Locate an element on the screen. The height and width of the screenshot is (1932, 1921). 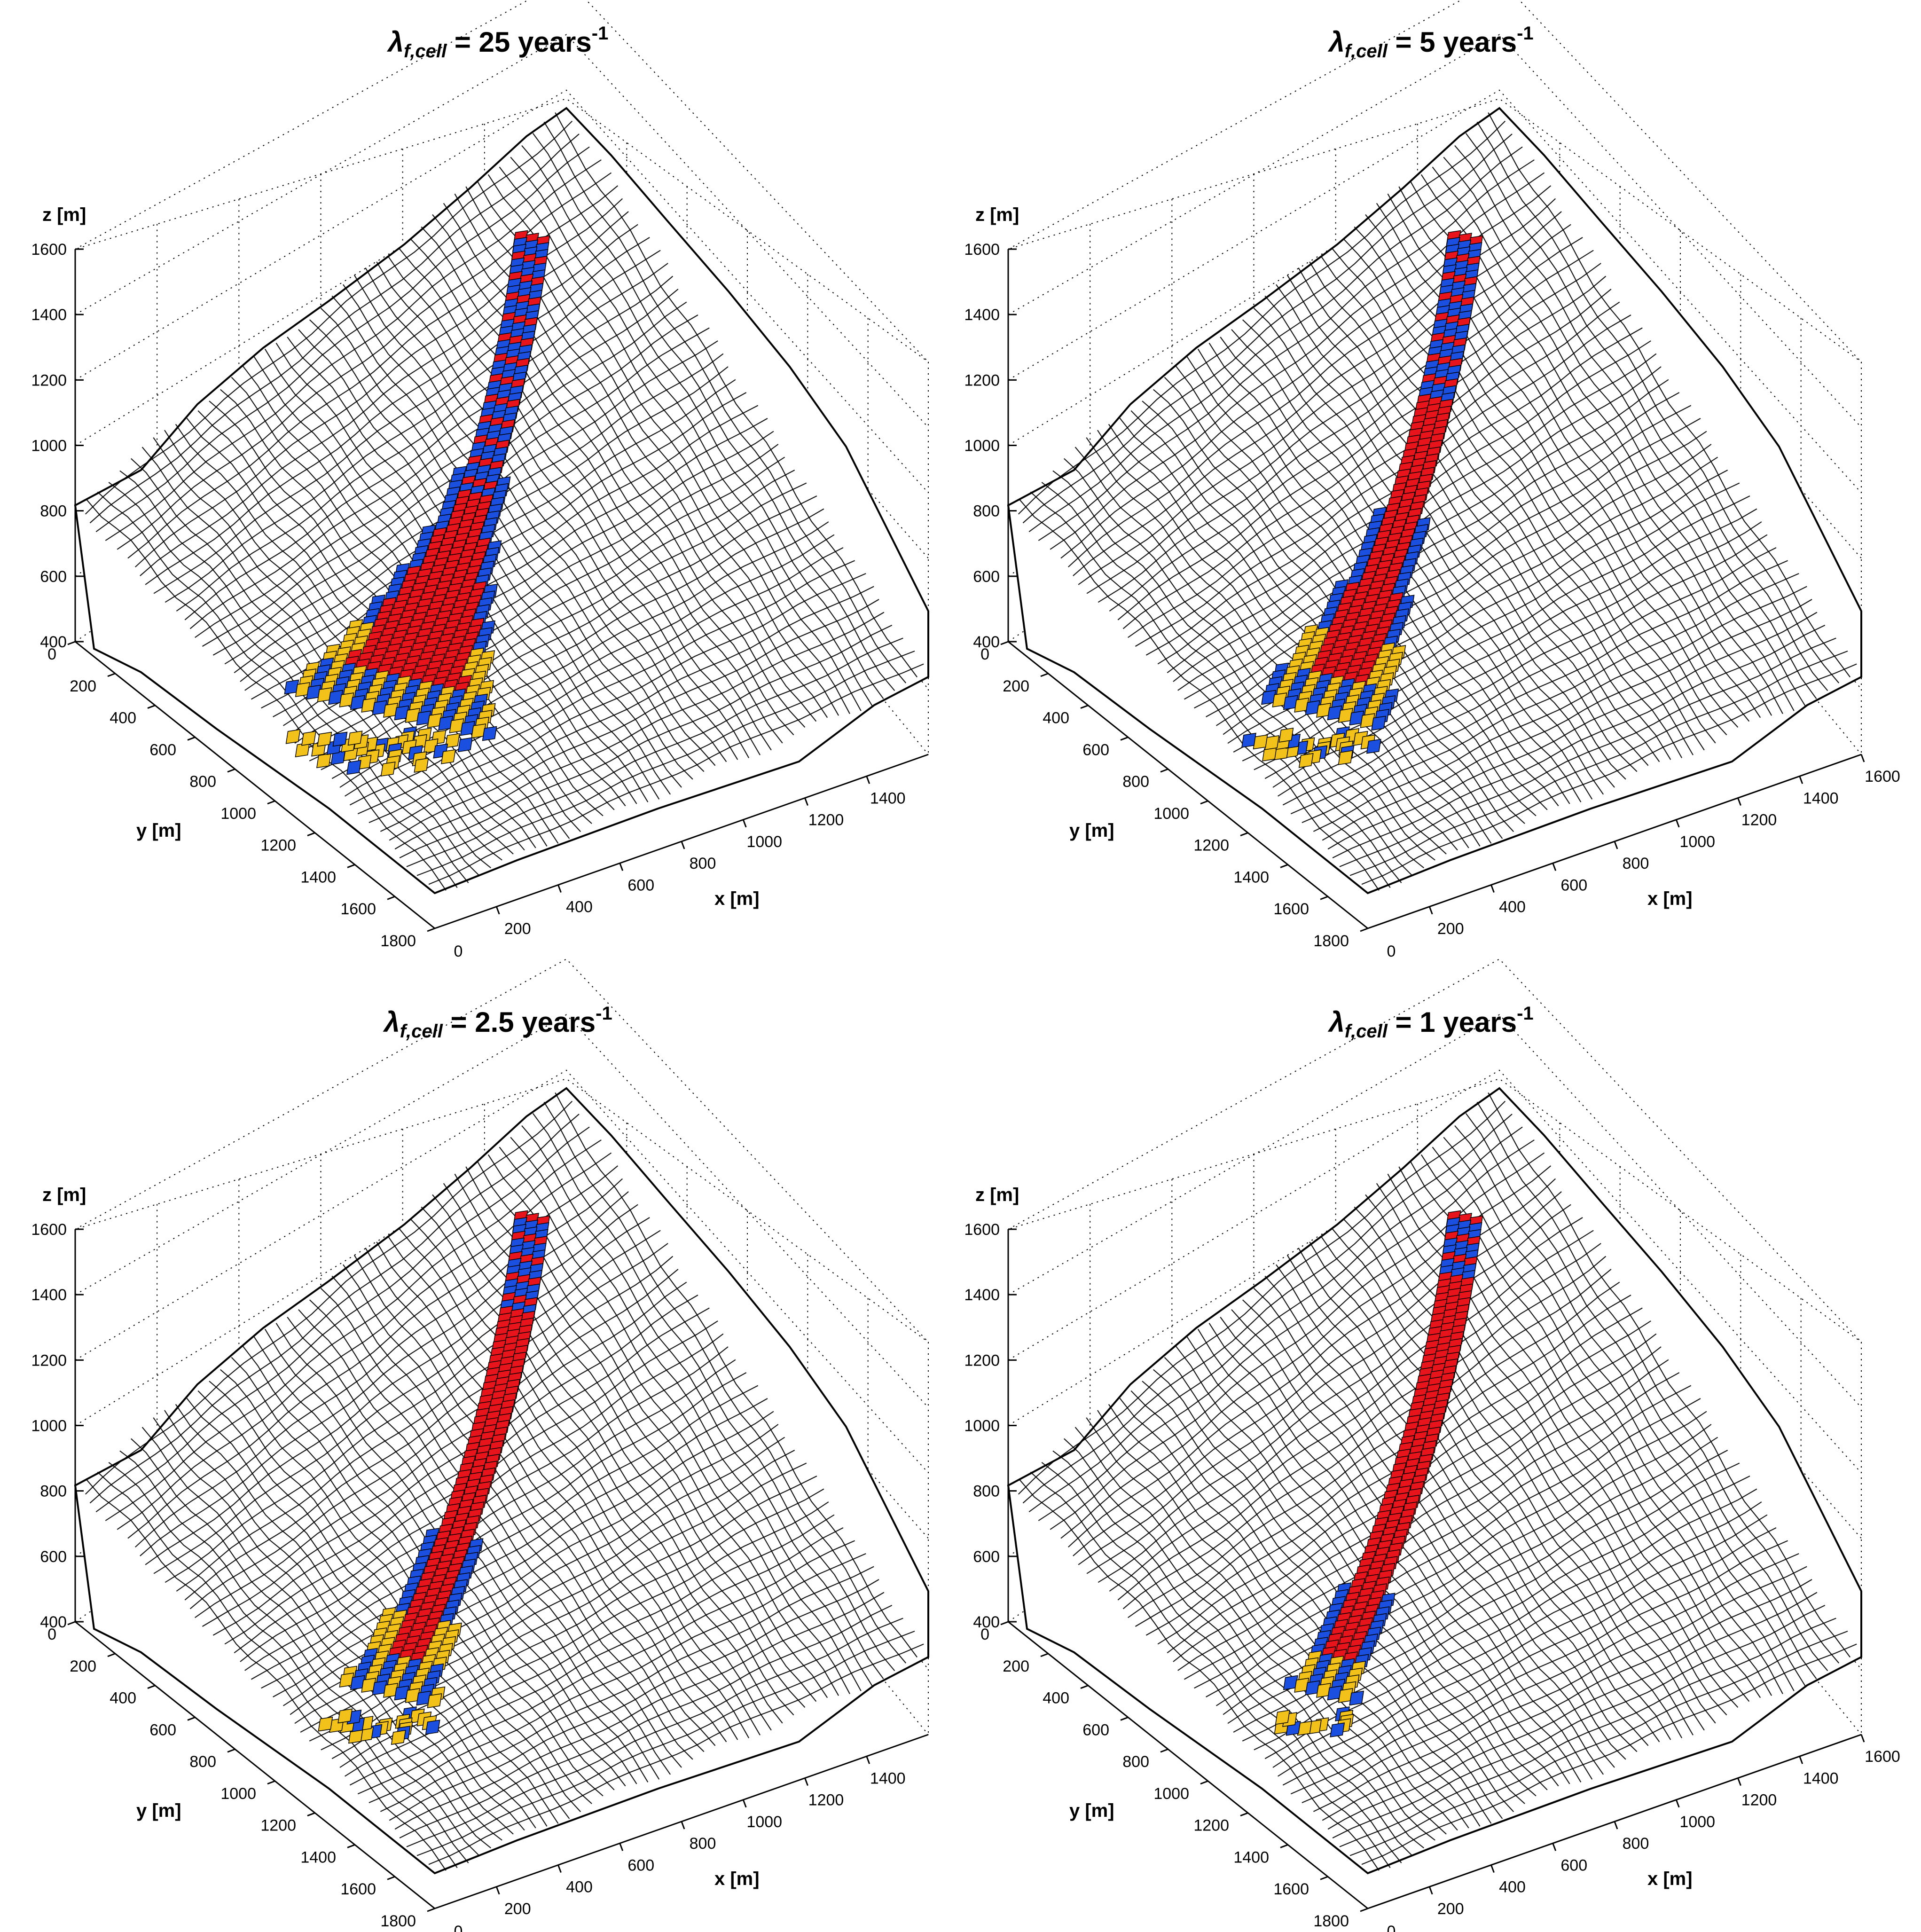
y-tick-label: 400 is located at coordinates (123, 1698).